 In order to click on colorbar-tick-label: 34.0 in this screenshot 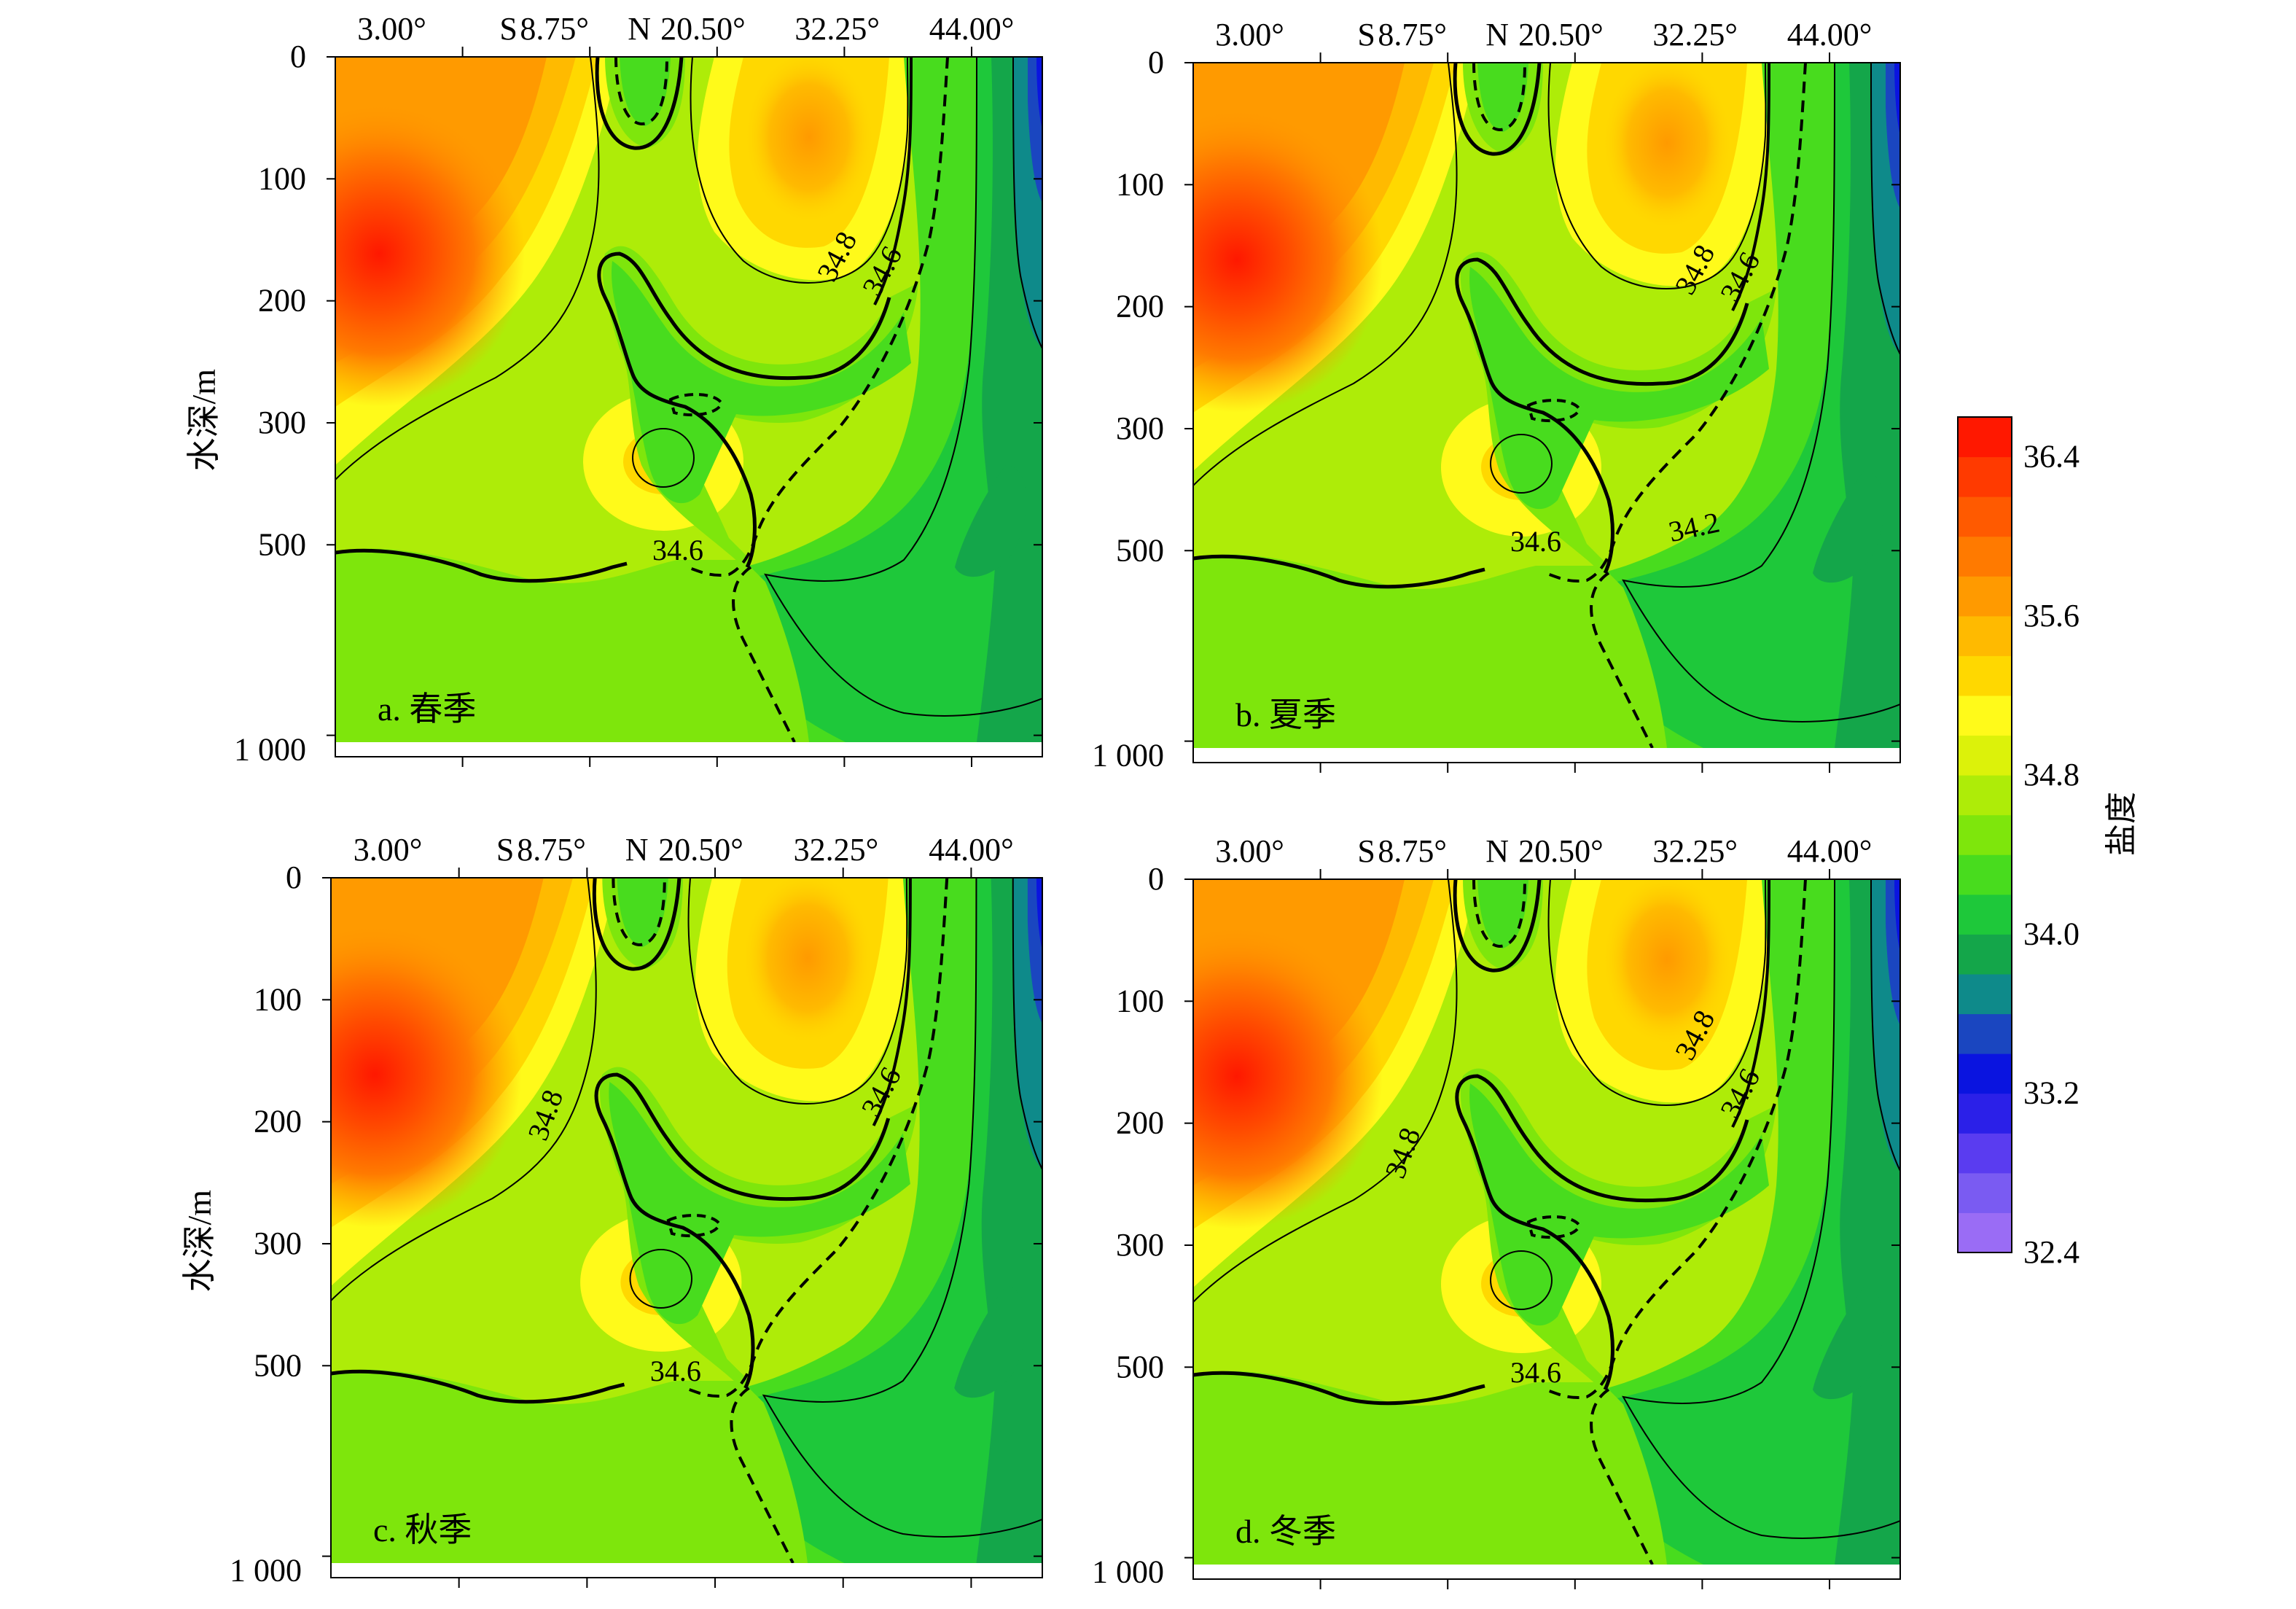, I will do `click(2052, 933)`.